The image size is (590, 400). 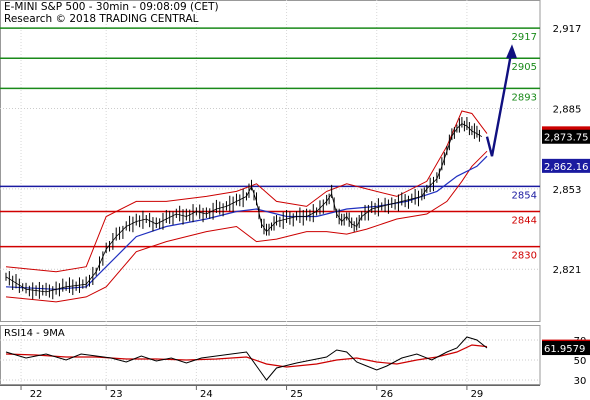 I want to click on rsi-ma-line, so click(x=246, y=356).